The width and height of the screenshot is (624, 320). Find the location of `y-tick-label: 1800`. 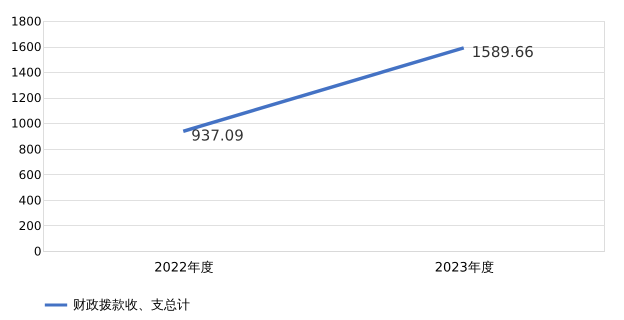

y-tick-label: 1800 is located at coordinates (26, 21).